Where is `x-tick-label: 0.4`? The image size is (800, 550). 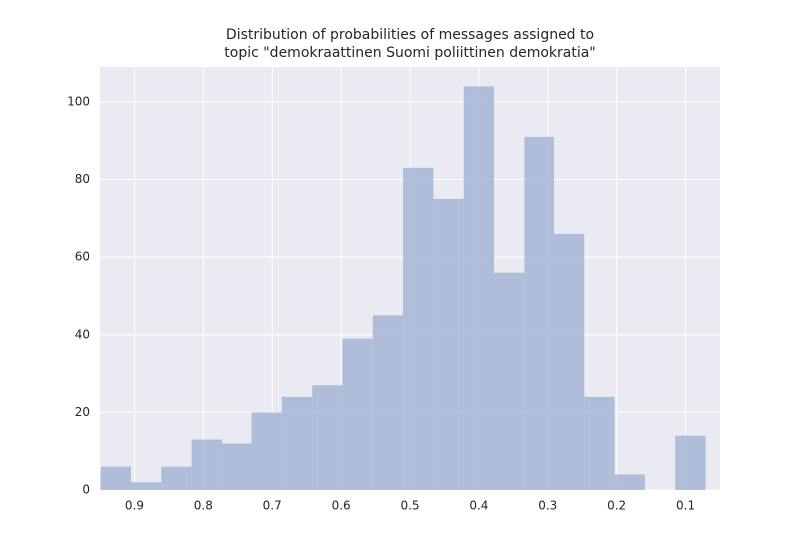
x-tick-label: 0.4 is located at coordinates (478, 506).